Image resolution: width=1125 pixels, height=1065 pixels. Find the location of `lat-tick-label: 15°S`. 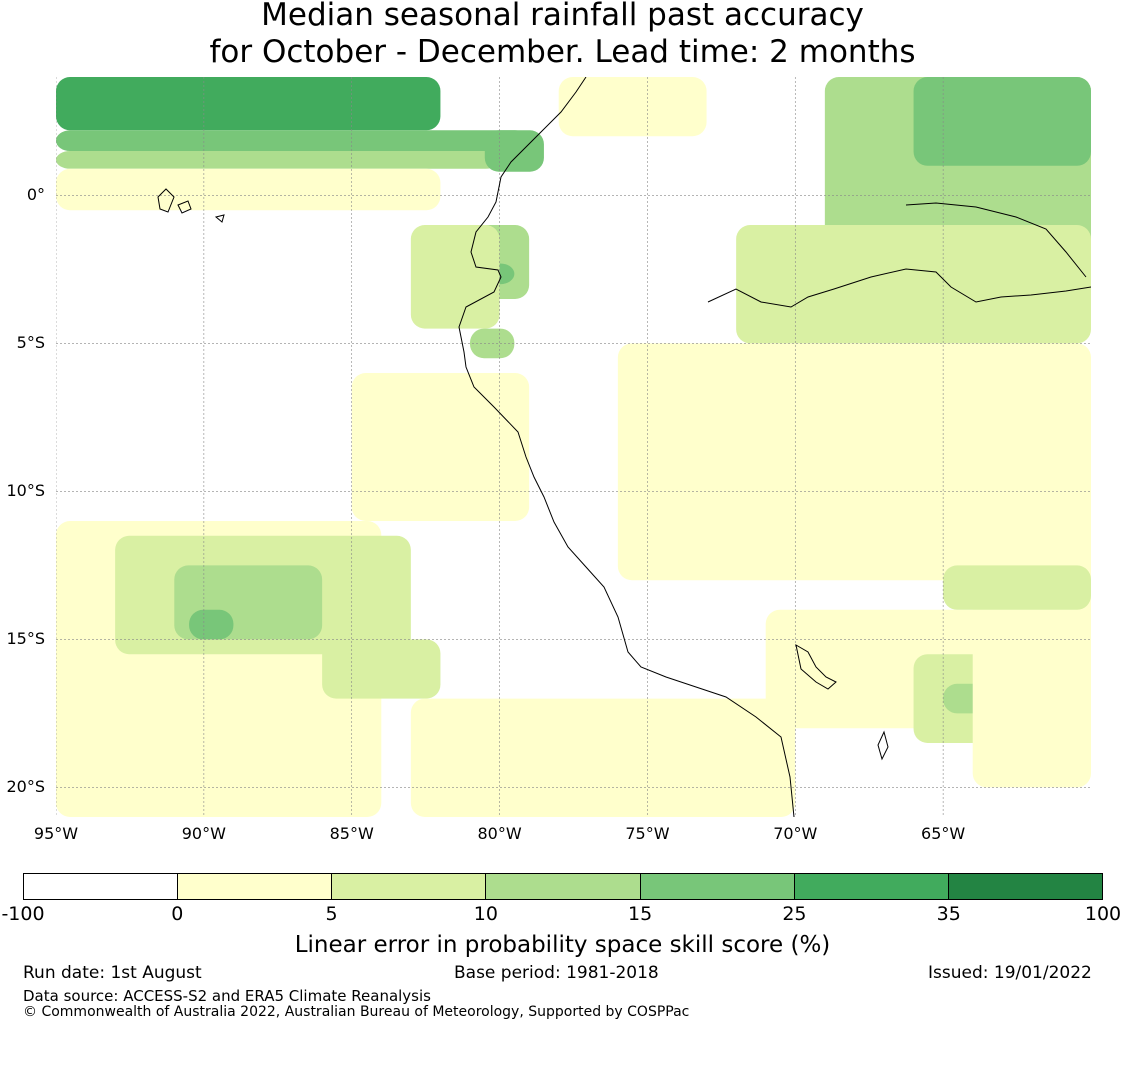

lat-tick-label: 15°S is located at coordinates (25, 639).